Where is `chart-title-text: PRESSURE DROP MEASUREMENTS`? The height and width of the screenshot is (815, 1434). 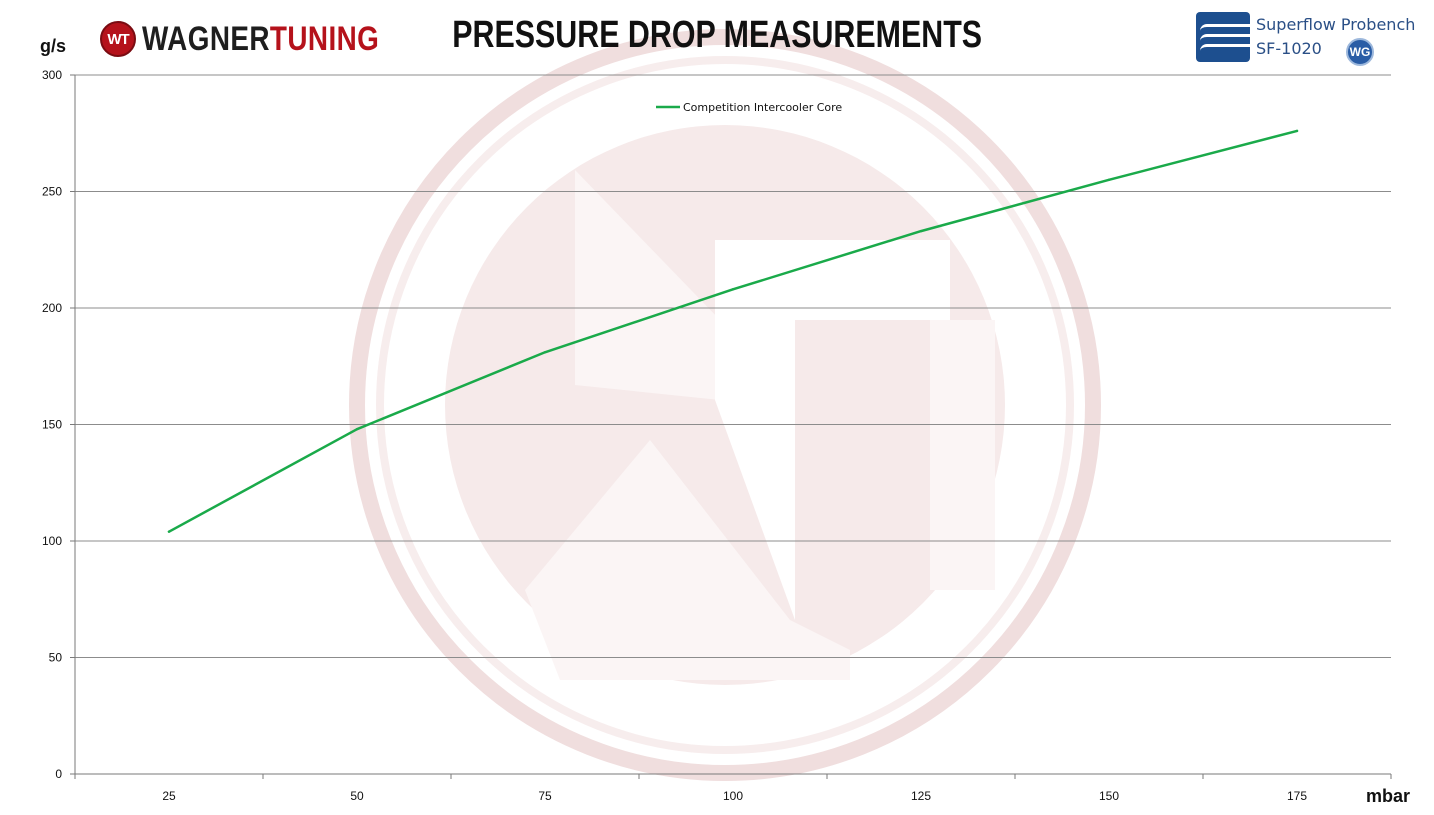
chart-title-text: PRESSURE DROP MEASUREMENTS is located at coordinates (717, 35).